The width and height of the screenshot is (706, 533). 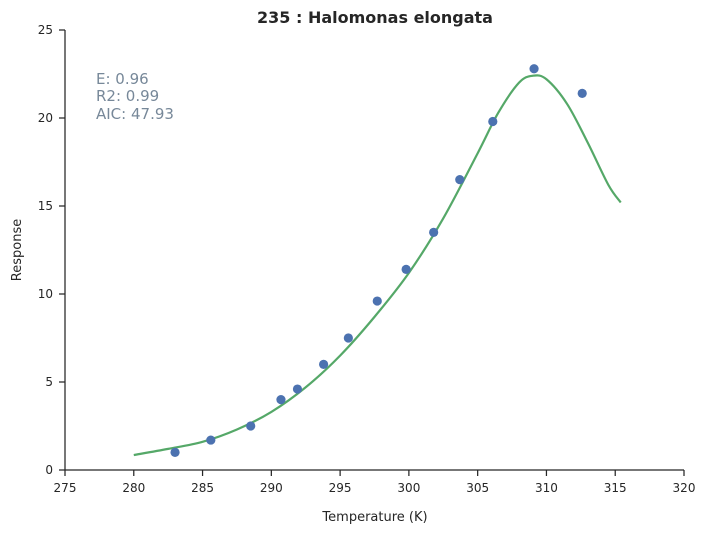 I want to click on x-tick-label: 280, so click(x=133, y=488).